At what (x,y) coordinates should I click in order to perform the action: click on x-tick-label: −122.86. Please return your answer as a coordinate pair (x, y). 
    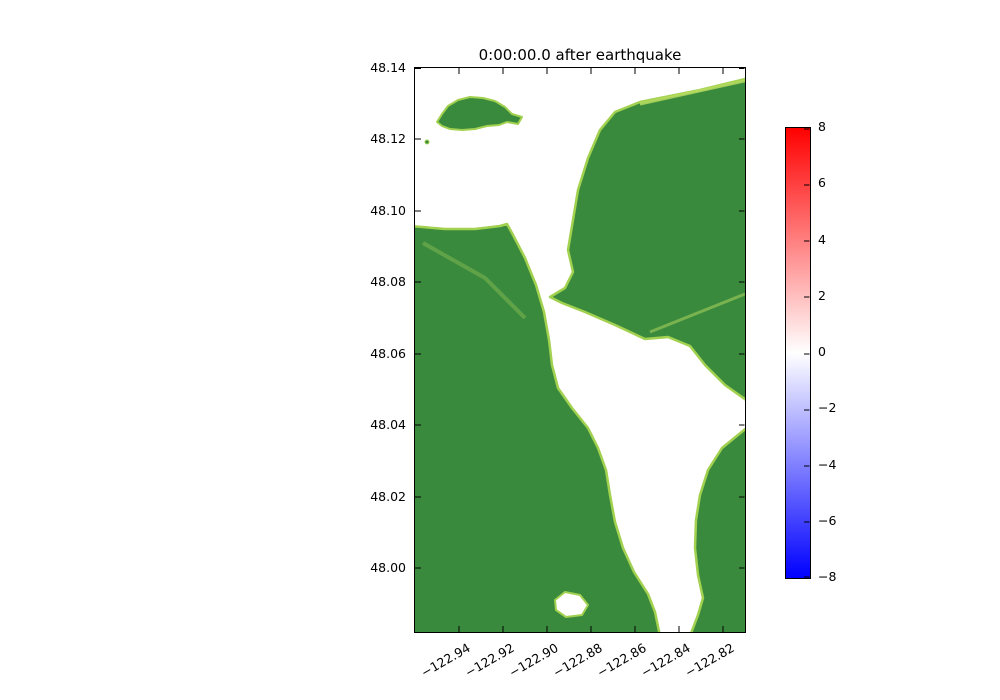
    Looking at the image, I should click on (621, 660).